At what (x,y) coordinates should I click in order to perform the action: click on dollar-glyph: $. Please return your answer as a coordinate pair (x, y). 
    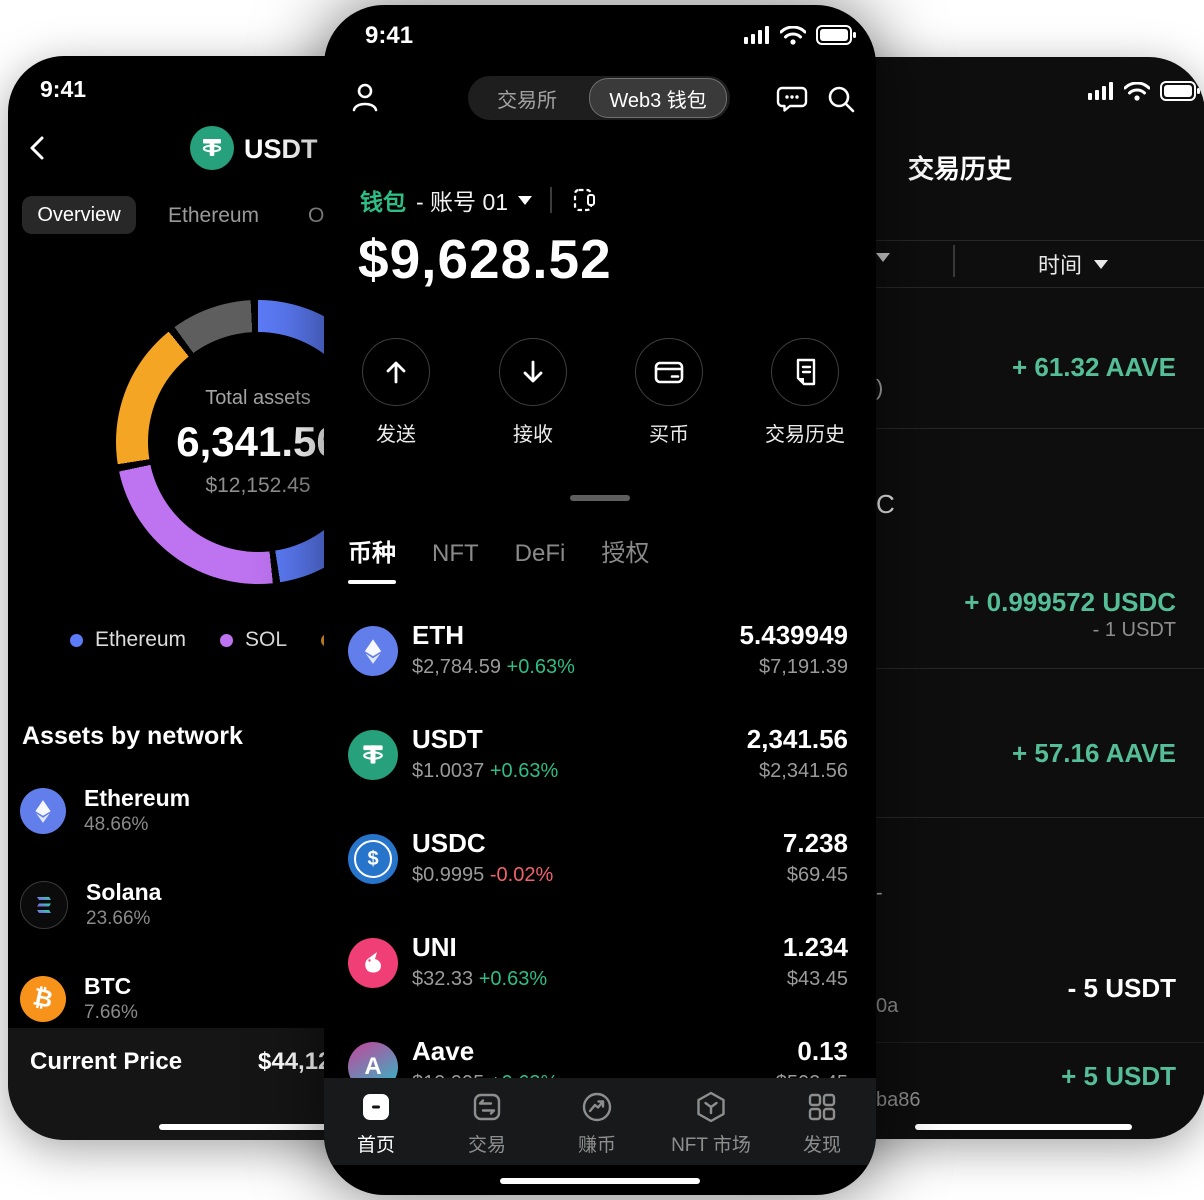
    Looking at the image, I should click on (373, 859).